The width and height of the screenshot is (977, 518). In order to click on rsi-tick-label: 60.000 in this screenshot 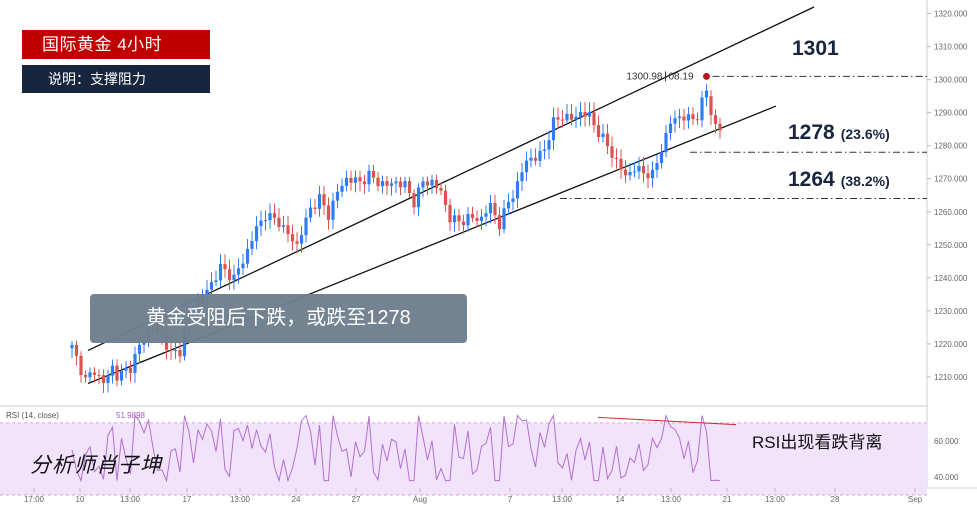, I will do `click(946, 441)`.